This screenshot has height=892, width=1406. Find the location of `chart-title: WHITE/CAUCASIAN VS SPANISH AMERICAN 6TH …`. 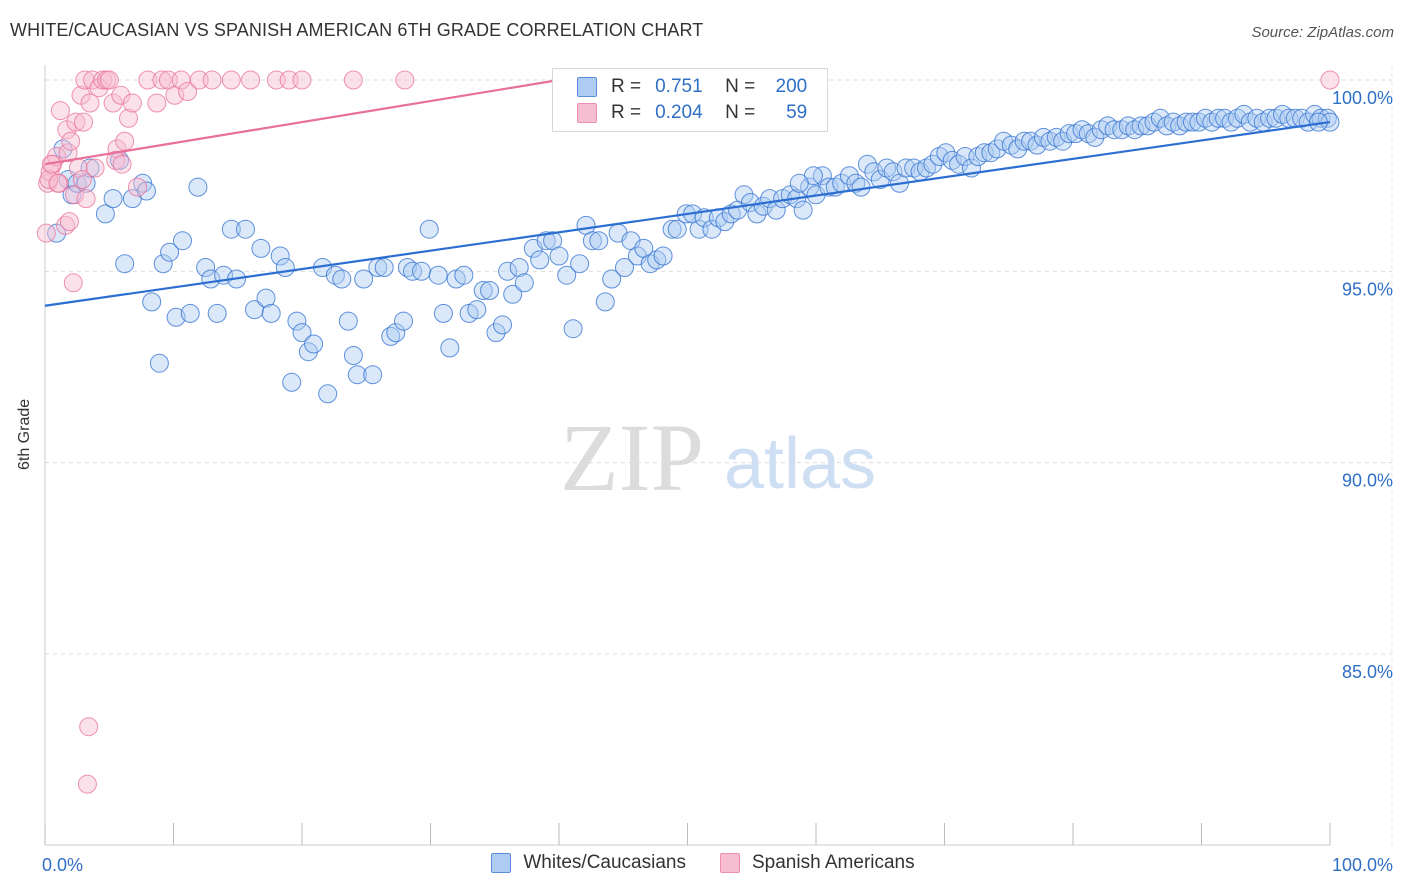

chart-title: WHITE/CAUCASIAN VS SPANISH AMERICAN 6TH … is located at coordinates (357, 30).